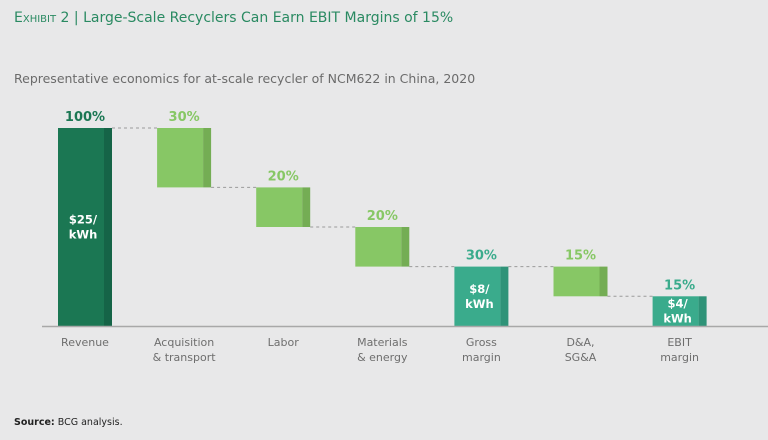  I want to click on exhibit-label: Exhibit 2, so click(42, 18).